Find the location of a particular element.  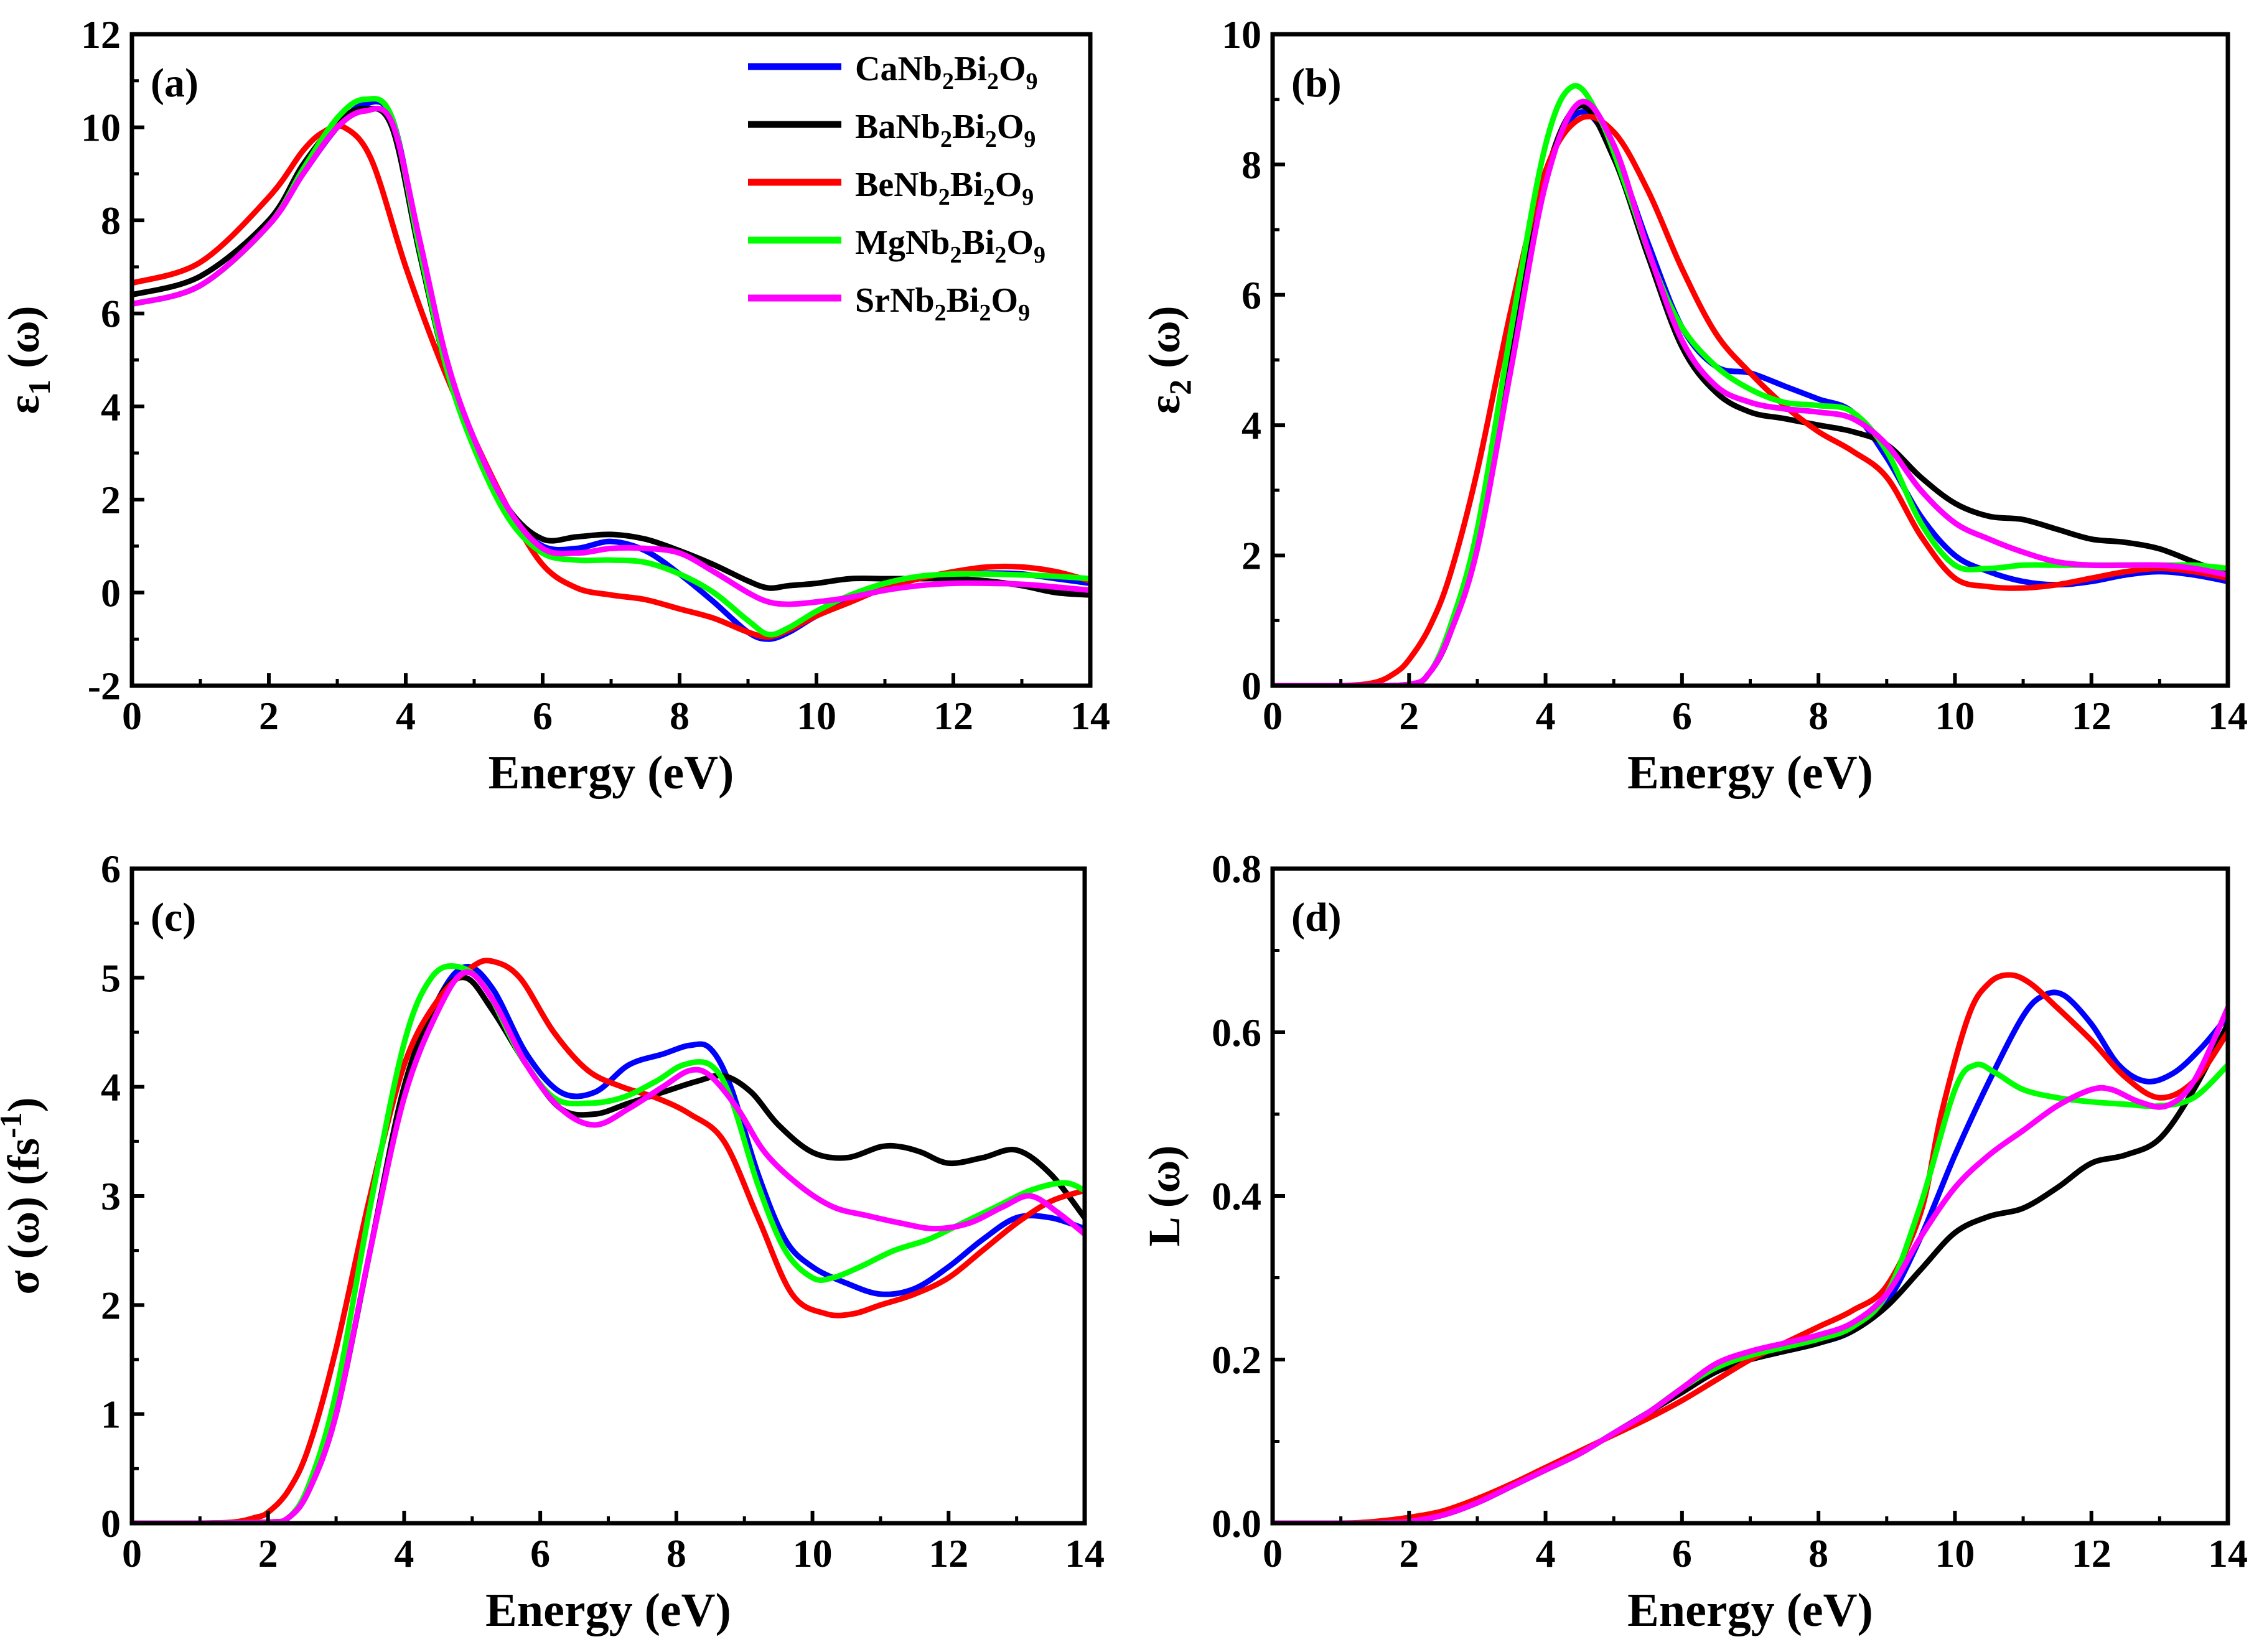

panel-label: (a) is located at coordinates (175, 83).